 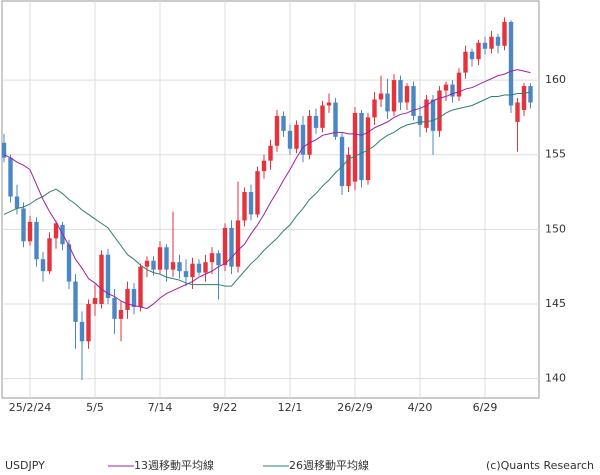 What do you see at coordinates (555, 79) in the screenshot?
I see `y-tick-label: 160` at bounding box center [555, 79].